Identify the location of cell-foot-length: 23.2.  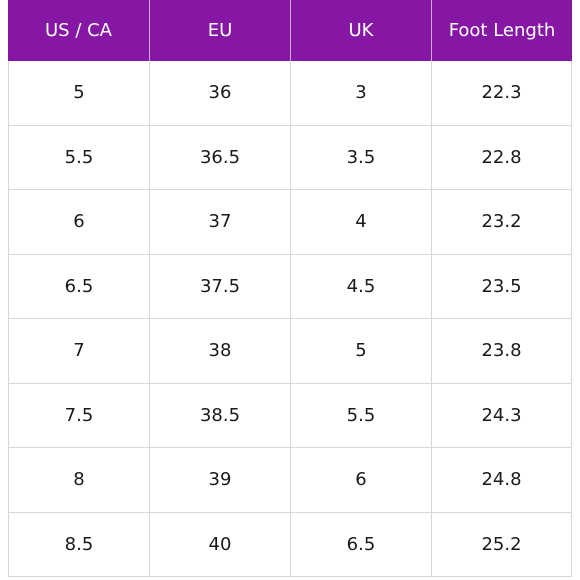
(501, 222).